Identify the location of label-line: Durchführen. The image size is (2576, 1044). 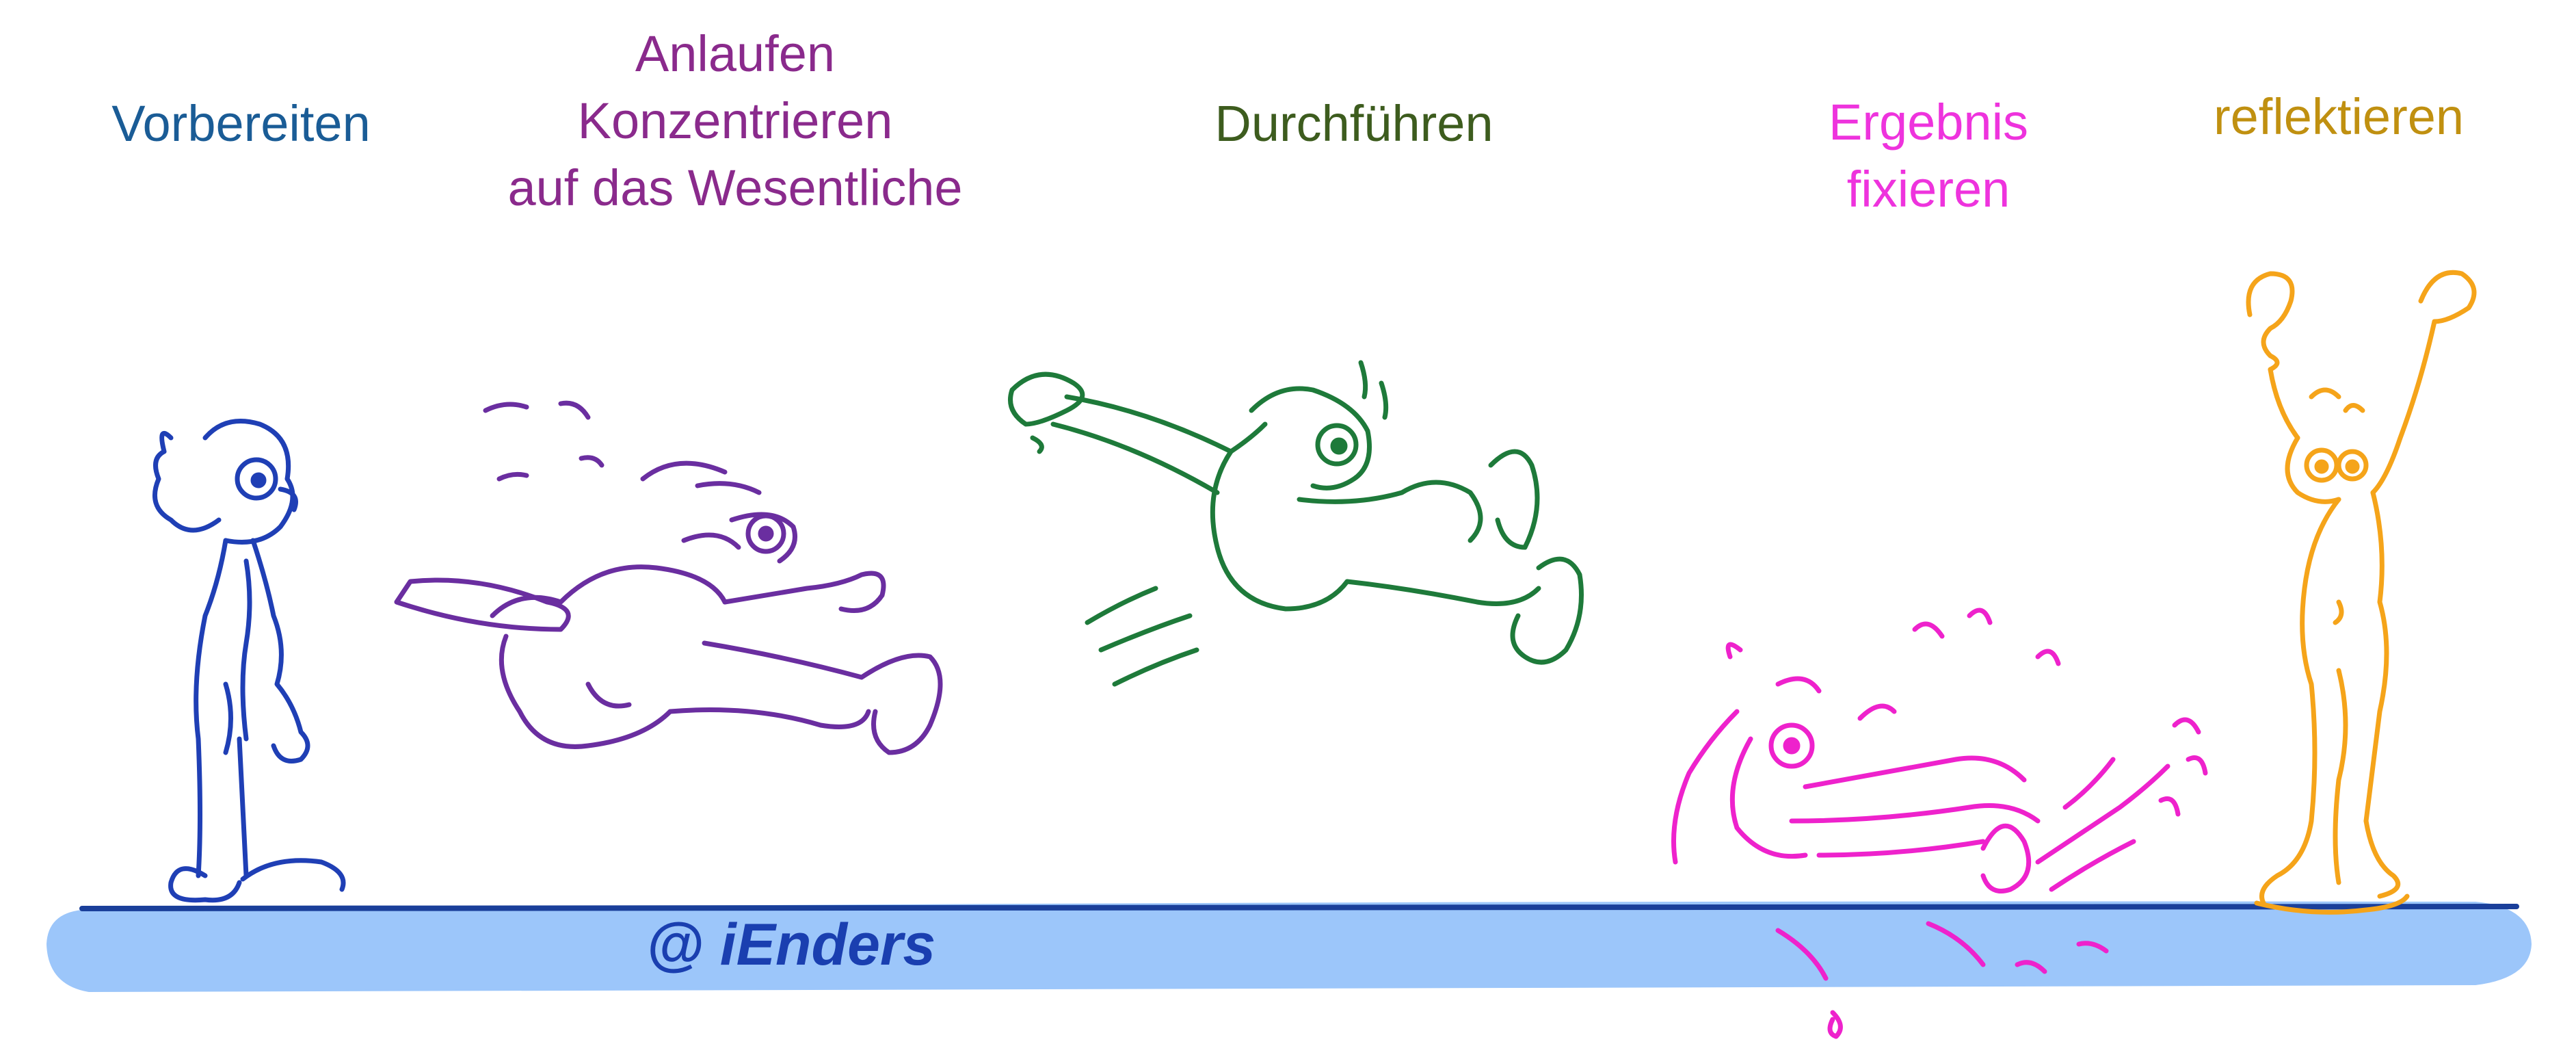
(1353, 123).